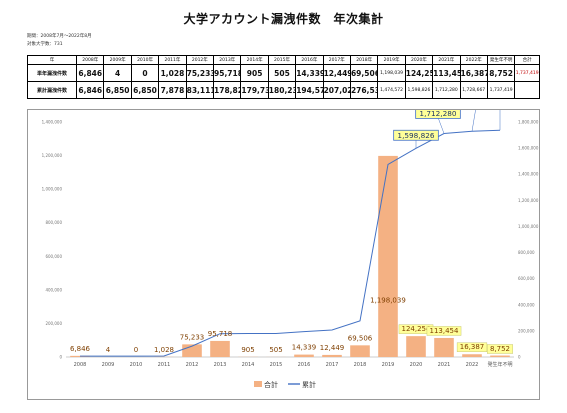 This screenshot has height=413, width=567. Describe the element at coordinates (52, 122) in the screenshot. I see `left-tick-label: 1,400,000` at that location.